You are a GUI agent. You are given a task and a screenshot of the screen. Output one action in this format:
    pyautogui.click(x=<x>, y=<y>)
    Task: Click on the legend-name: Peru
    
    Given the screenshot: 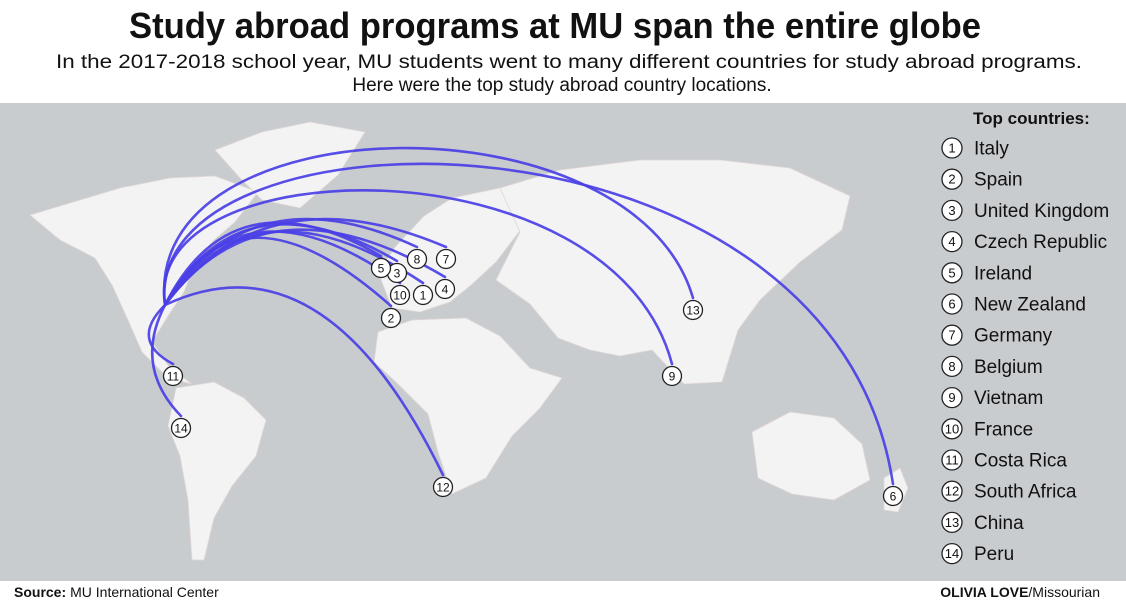 What is the action you would take?
    pyautogui.click(x=994, y=554)
    